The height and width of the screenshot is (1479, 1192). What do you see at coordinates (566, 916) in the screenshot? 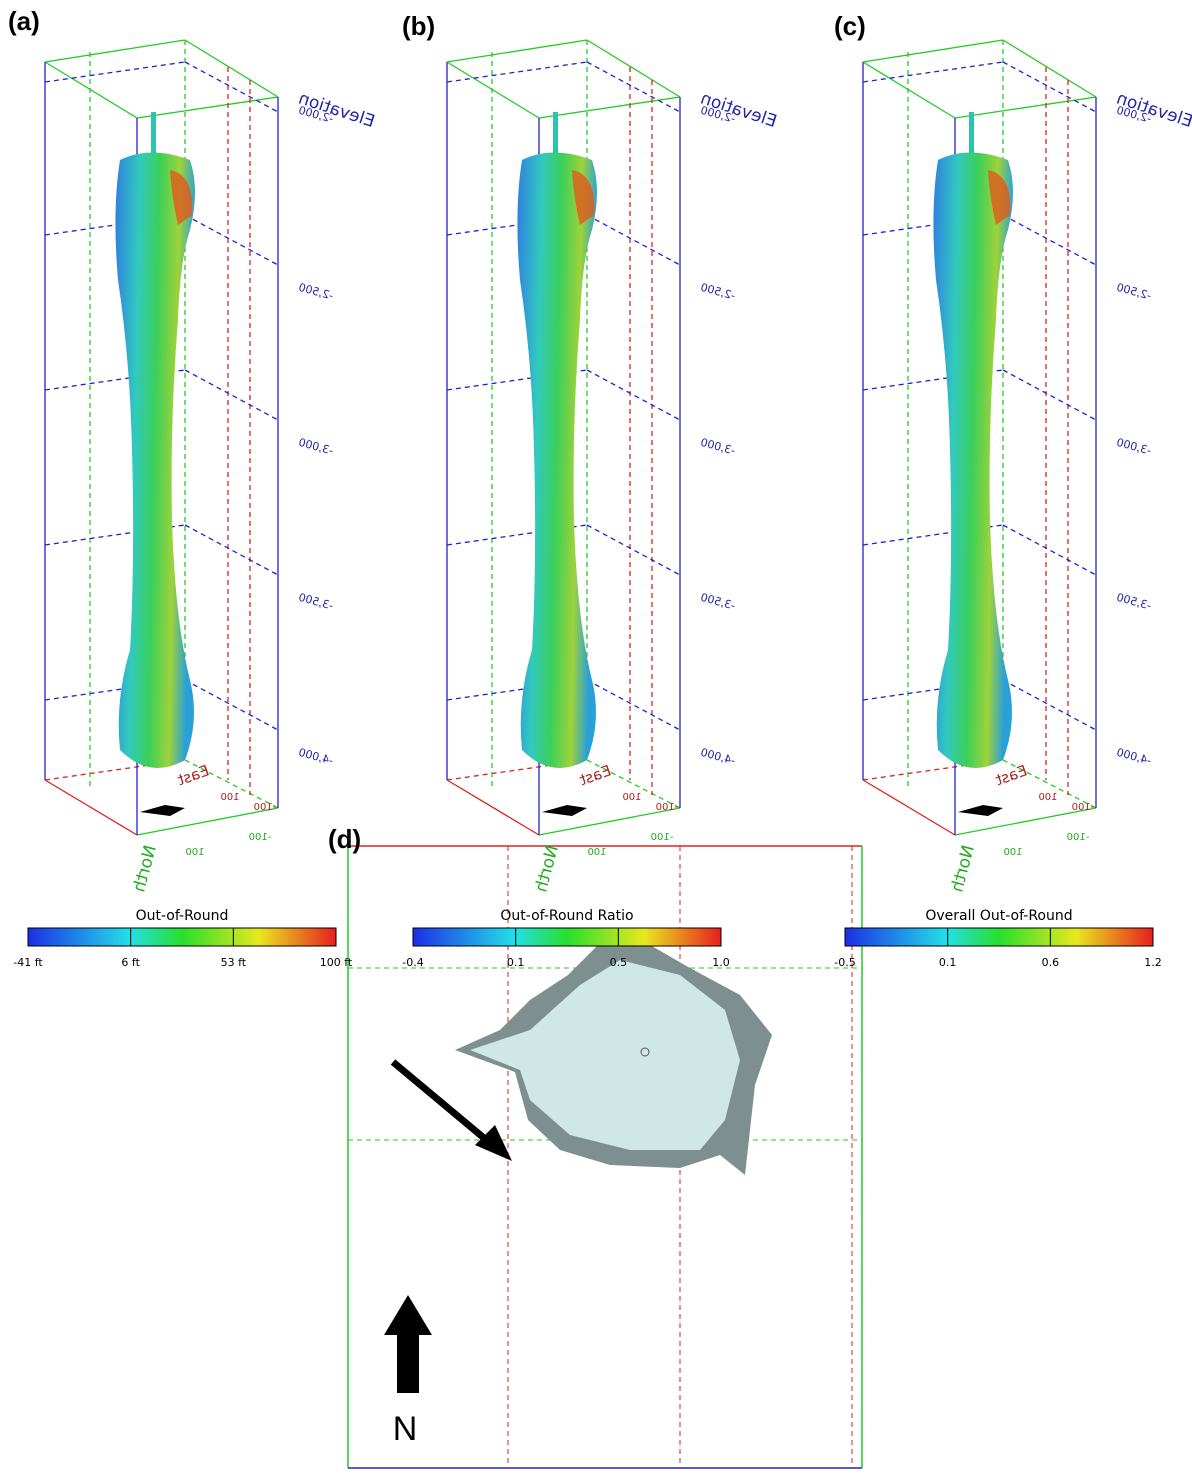
I see `colorbar-title: Out-of-Round Ratio` at bounding box center [566, 916].